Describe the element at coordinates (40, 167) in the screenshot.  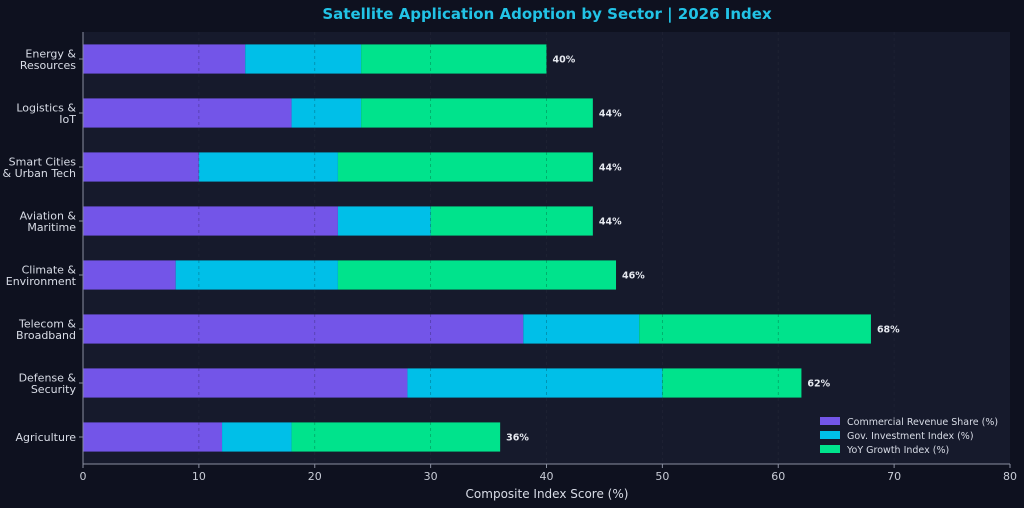
I see `y-category-label: Smart Cities & Urban Tech` at that location.